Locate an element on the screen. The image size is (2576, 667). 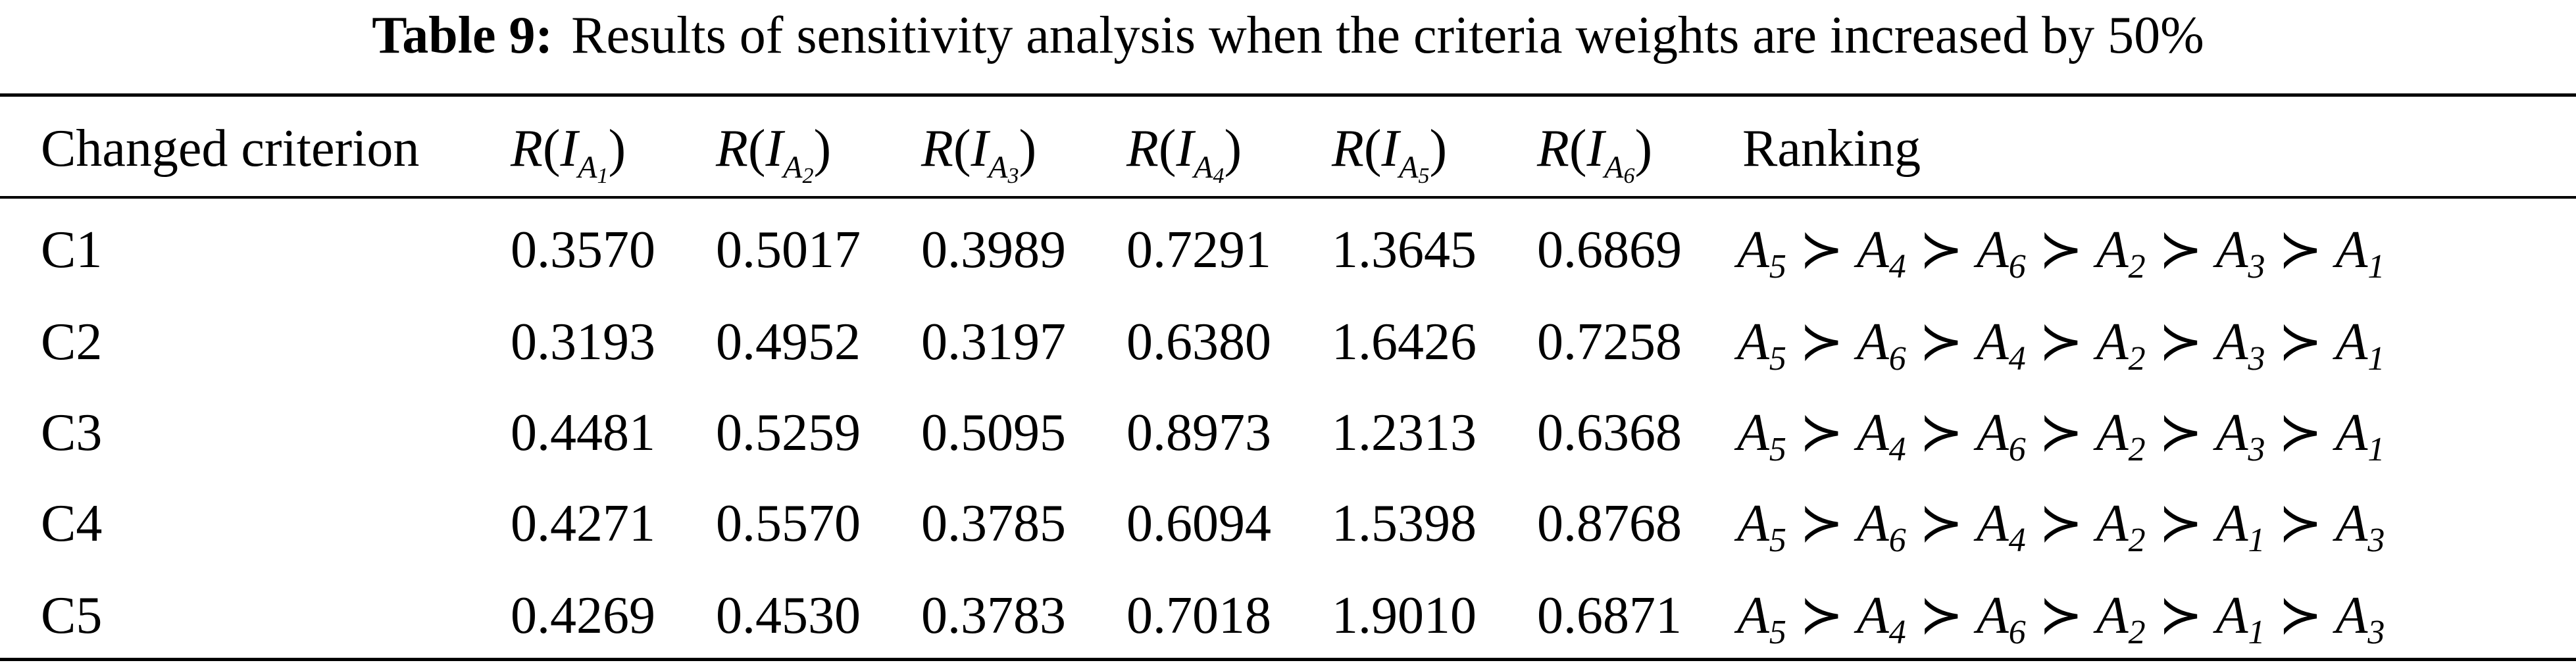
header-r-sub-letter: A1 is located at coordinates (593, 169).